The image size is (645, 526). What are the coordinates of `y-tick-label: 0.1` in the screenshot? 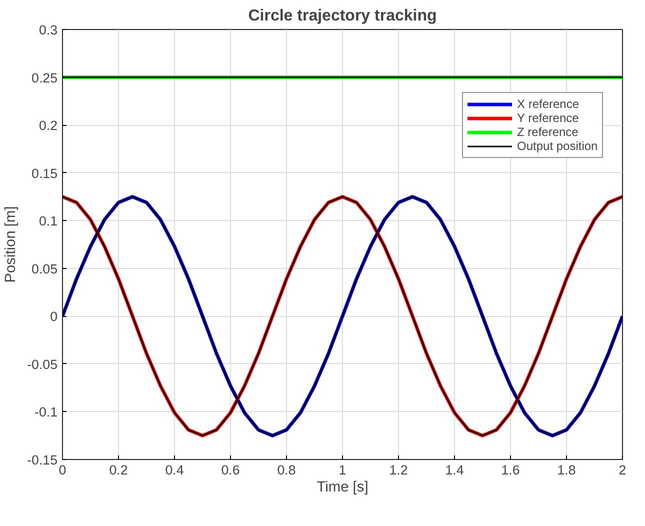 It's located at (48, 221).